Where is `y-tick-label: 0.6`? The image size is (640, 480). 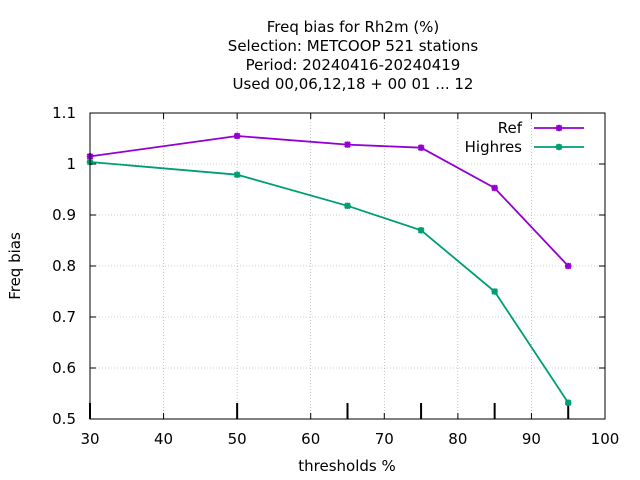 y-tick-label: 0.6 is located at coordinates (64, 368).